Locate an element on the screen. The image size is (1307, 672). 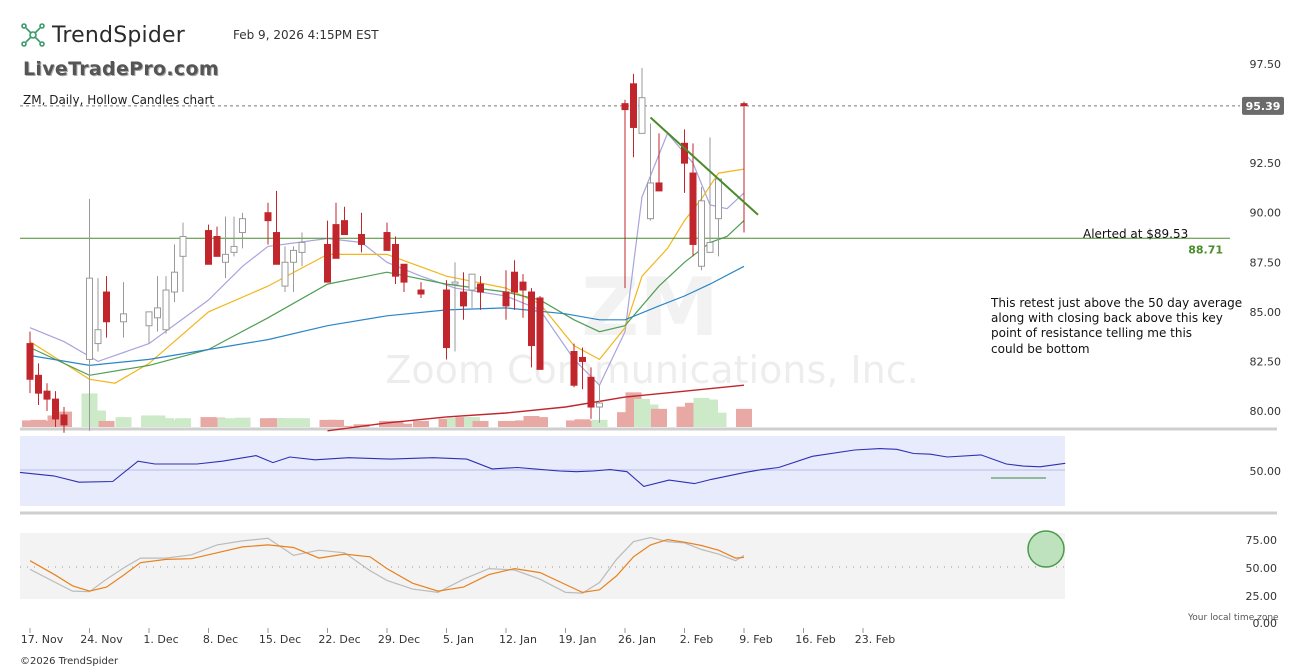
date-tick-label: 23. Feb is located at coordinates (875, 639).